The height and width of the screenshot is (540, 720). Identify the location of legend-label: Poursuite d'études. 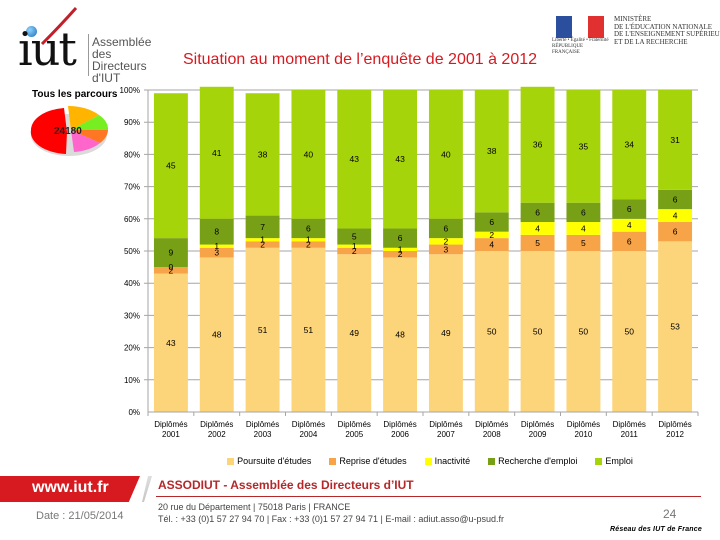
(274, 461).